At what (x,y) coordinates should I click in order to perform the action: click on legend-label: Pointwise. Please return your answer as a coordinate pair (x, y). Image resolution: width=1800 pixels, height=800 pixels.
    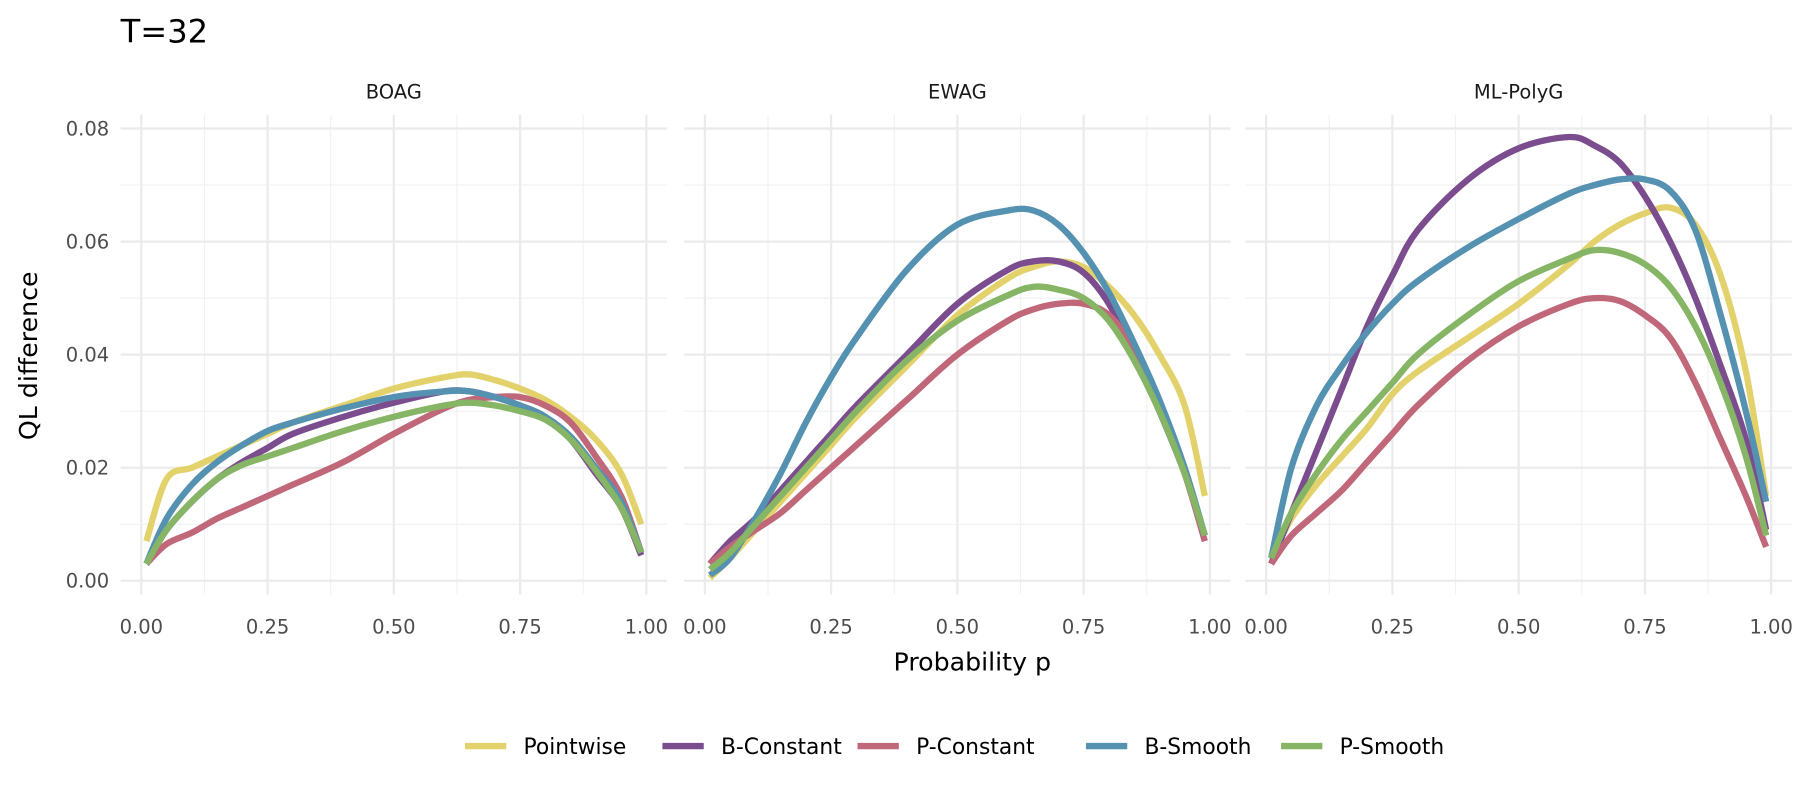
    Looking at the image, I should click on (575, 747).